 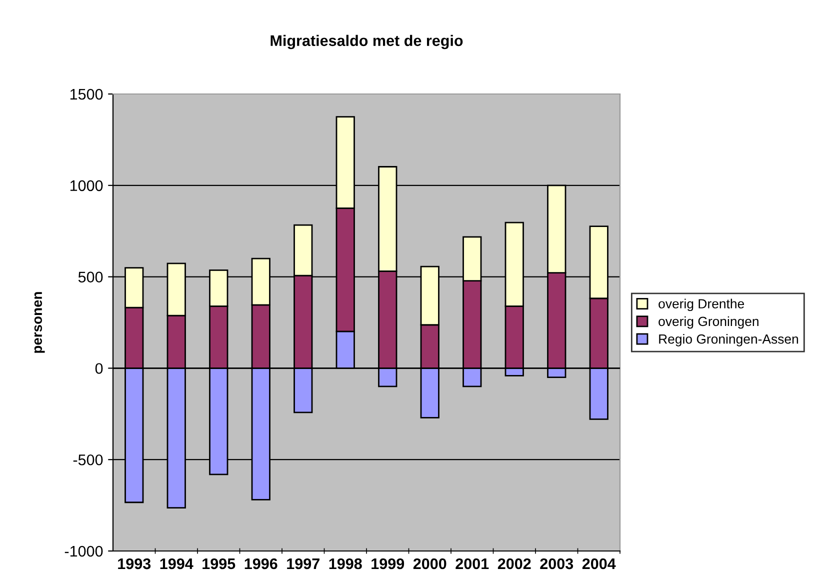 What do you see at coordinates (472, 564) in the screenshot?
I see `x-tick-label: 2001` at bounding box center [472, 564].